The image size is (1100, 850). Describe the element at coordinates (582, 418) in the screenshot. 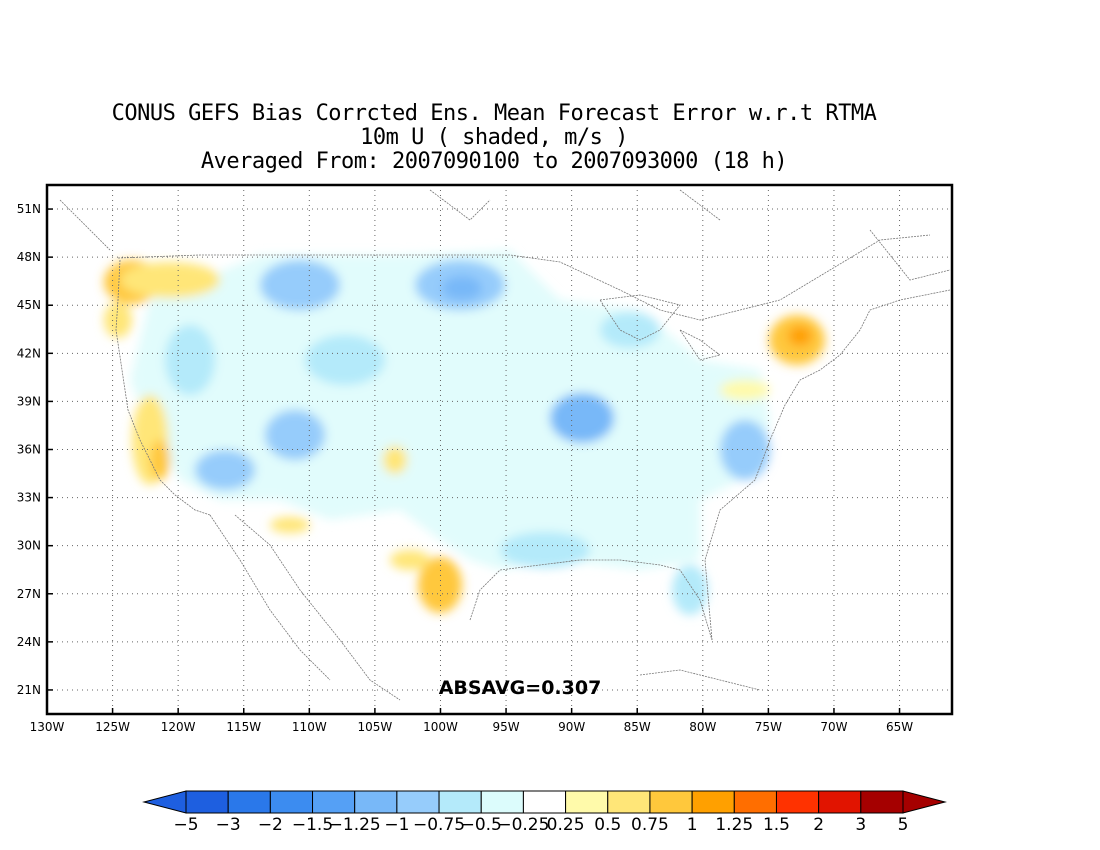

I see `shade-mid-miss` at that location.